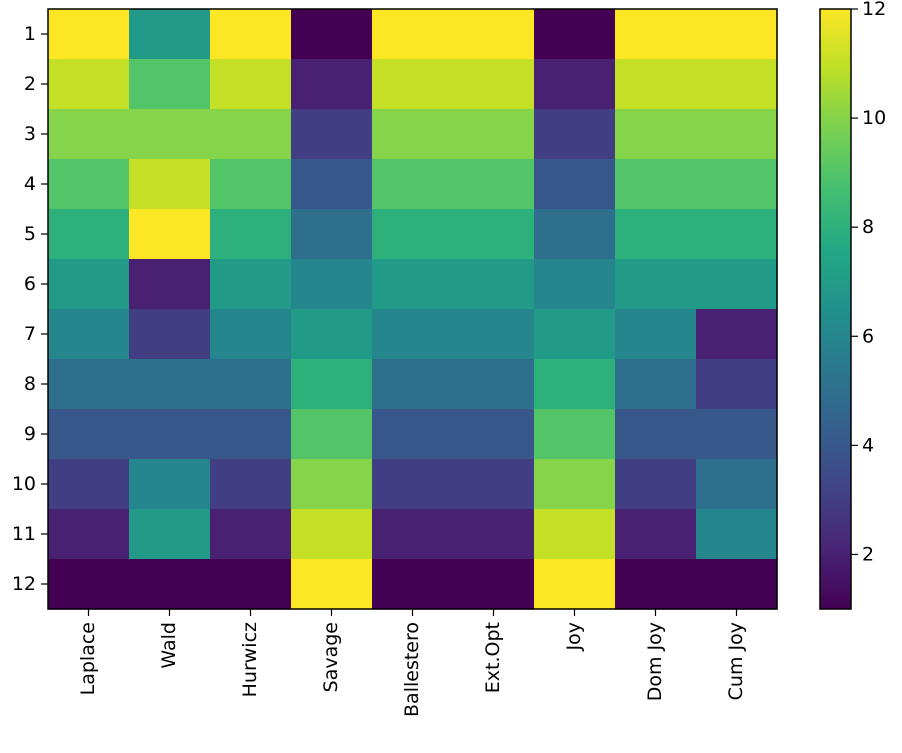 Image resolution: width=902 pixels, height=753 pixels. What do you see at coordinates (30, 234) in the screenshot?
I see `y-tick-label: 5` at bounding box center [30, 234].